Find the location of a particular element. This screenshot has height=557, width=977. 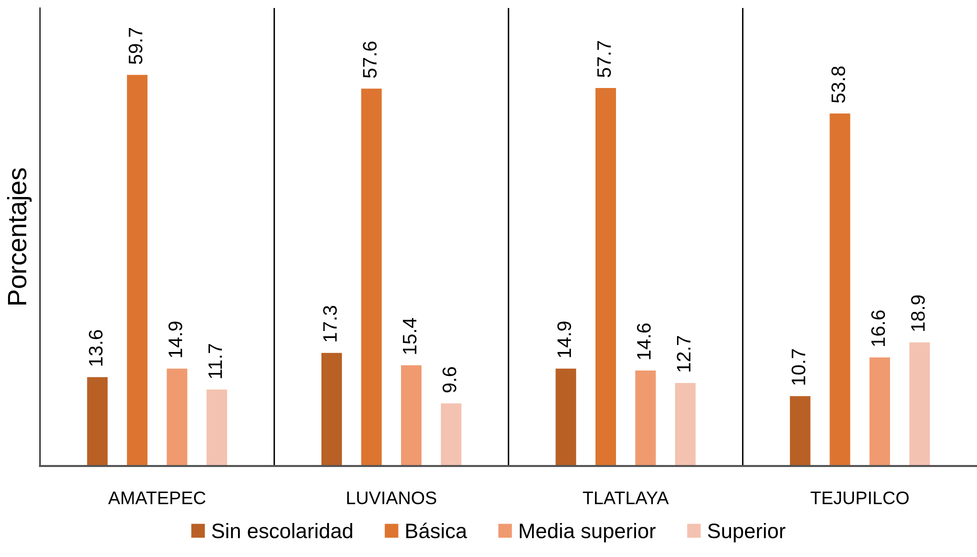

x-tick-label: TEJUPILCO is located at coordinates (859, 497).